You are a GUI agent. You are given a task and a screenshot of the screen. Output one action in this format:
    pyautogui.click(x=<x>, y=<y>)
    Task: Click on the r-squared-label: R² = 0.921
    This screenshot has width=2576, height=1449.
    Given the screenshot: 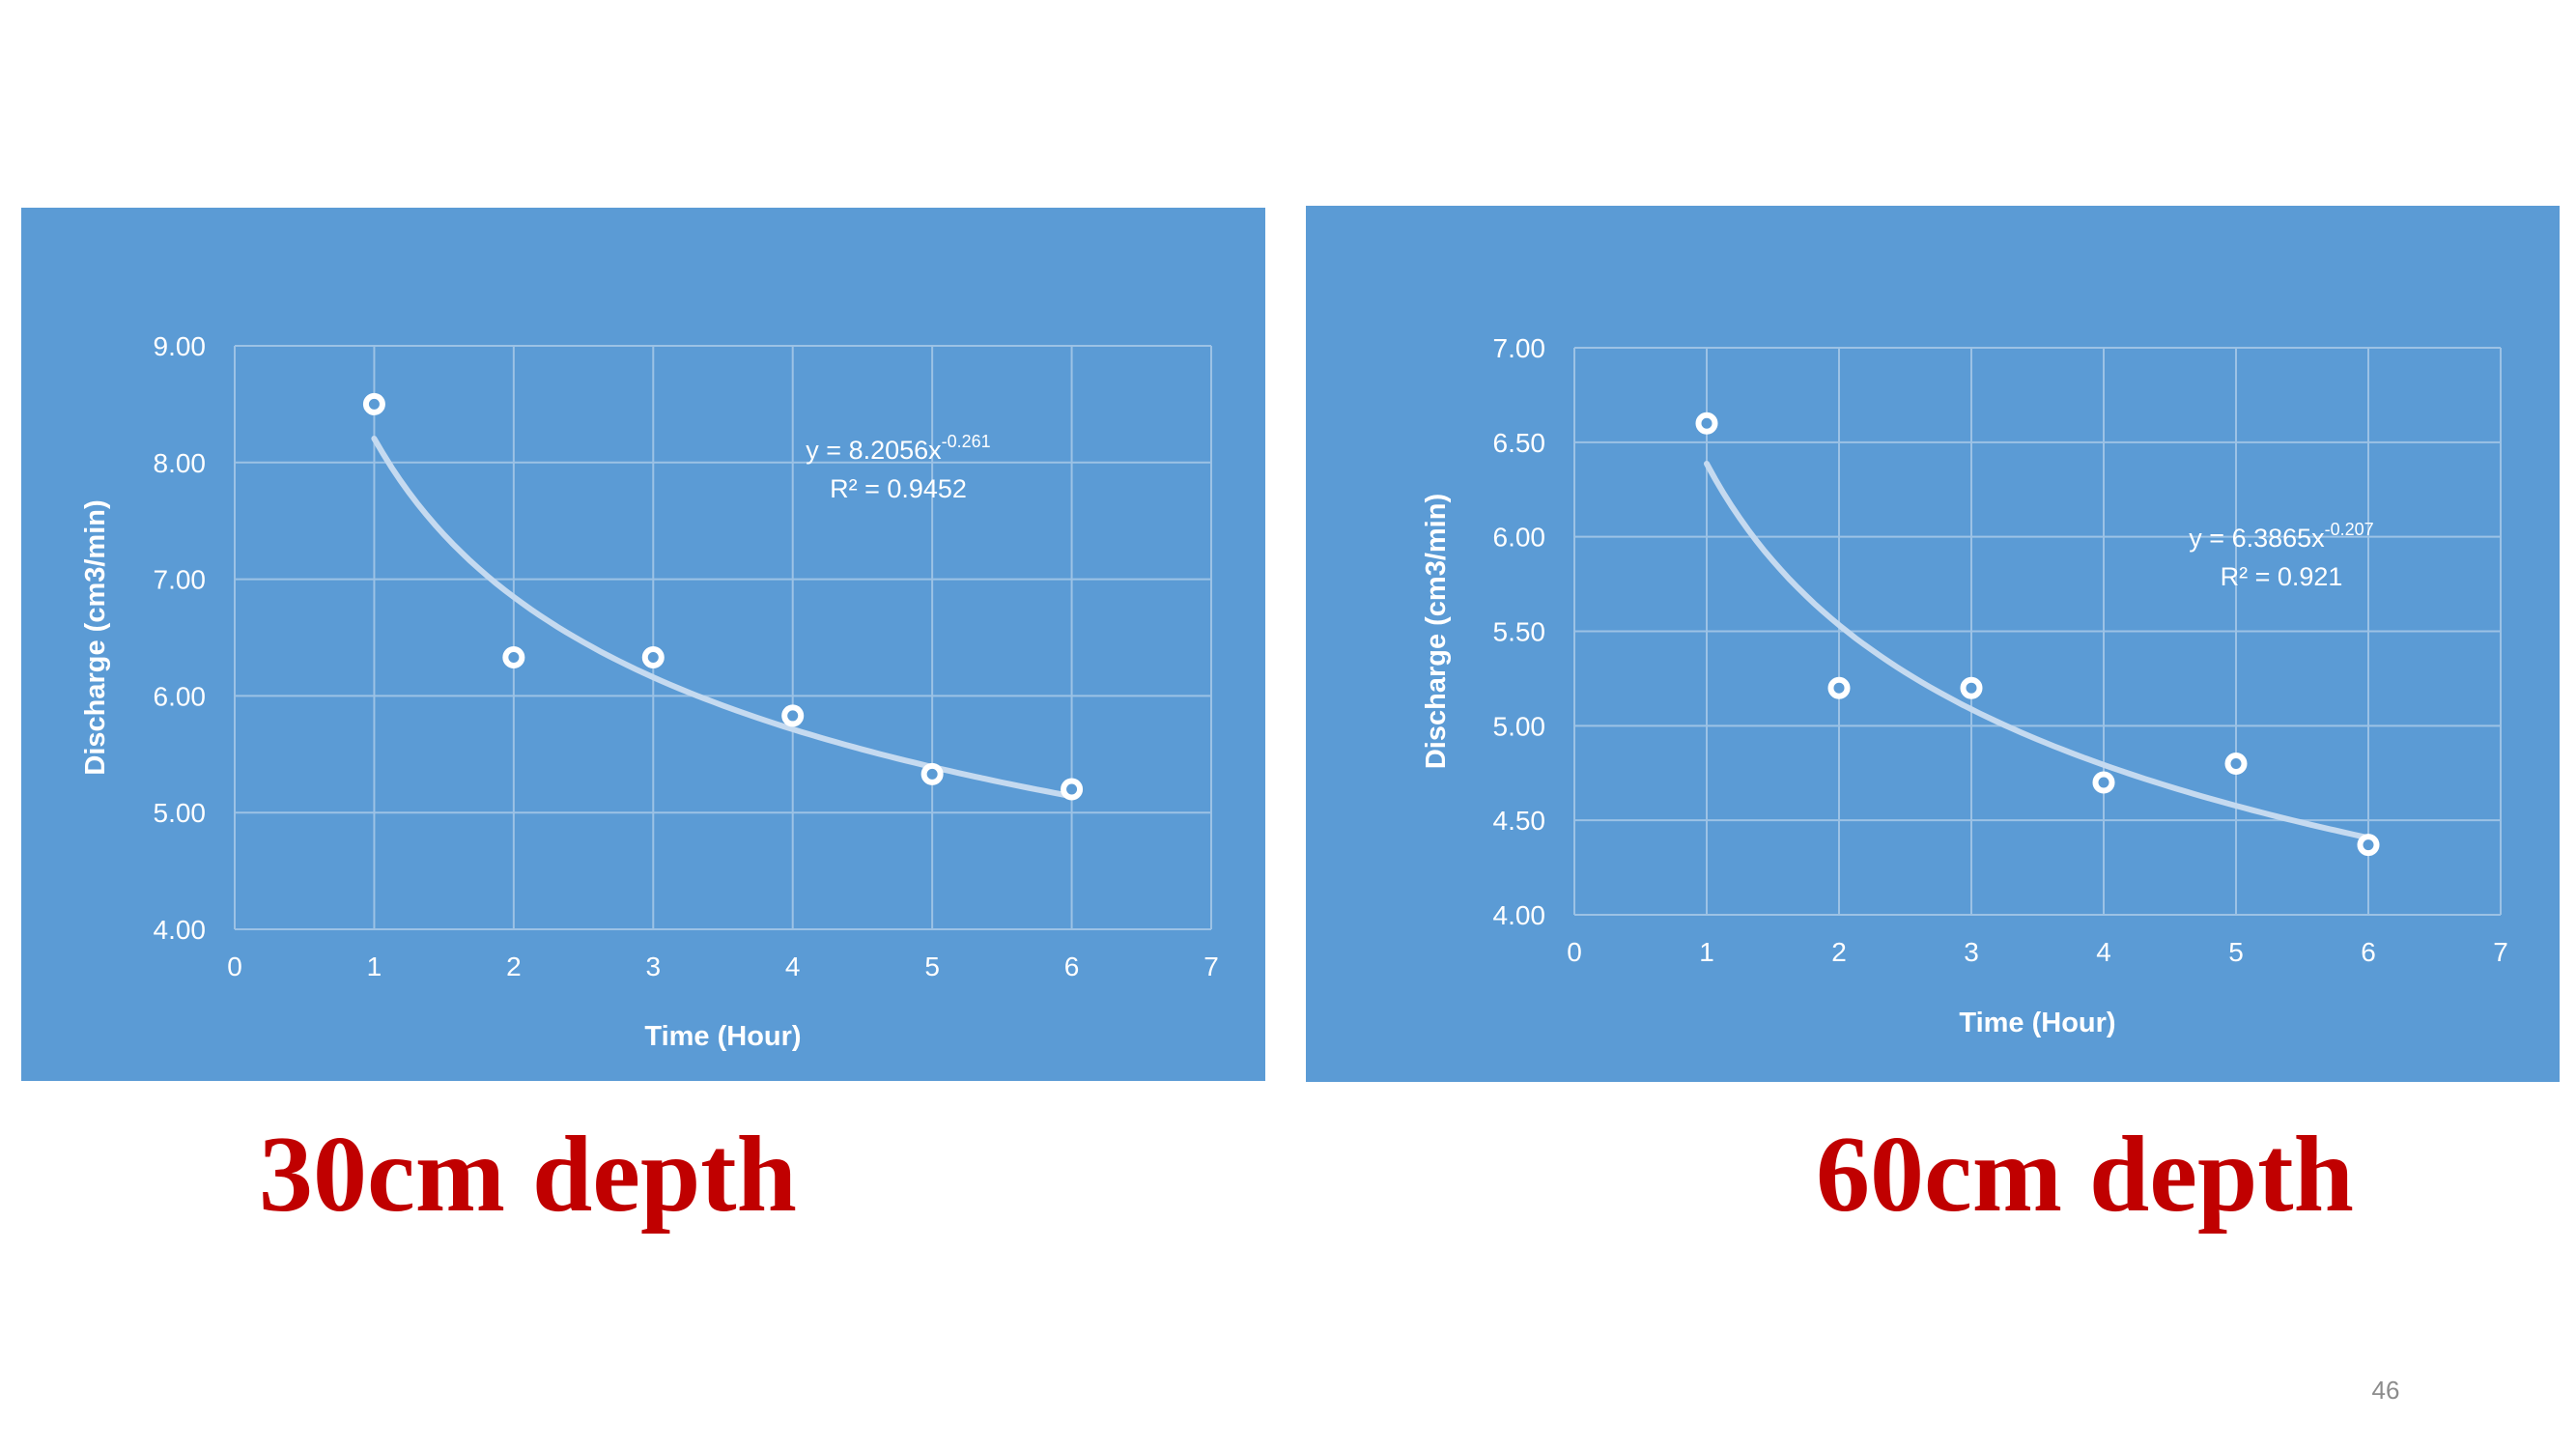 What is the action you would take?
    pyautogui.click(x=2282, y=576)
    